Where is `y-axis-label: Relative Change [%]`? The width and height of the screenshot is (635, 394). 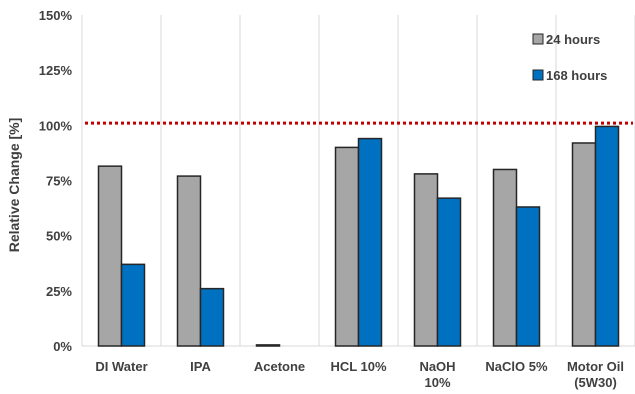 y-axis-label: Relative Change [%] is located at coordinates (14, 185).